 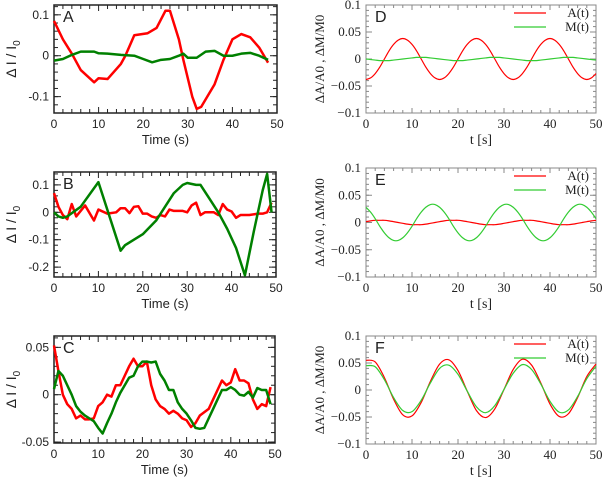 What do you see at coordinates (68, 17) in the screenshot?
I see `panel-label: A` at bounding box center [68, 17].